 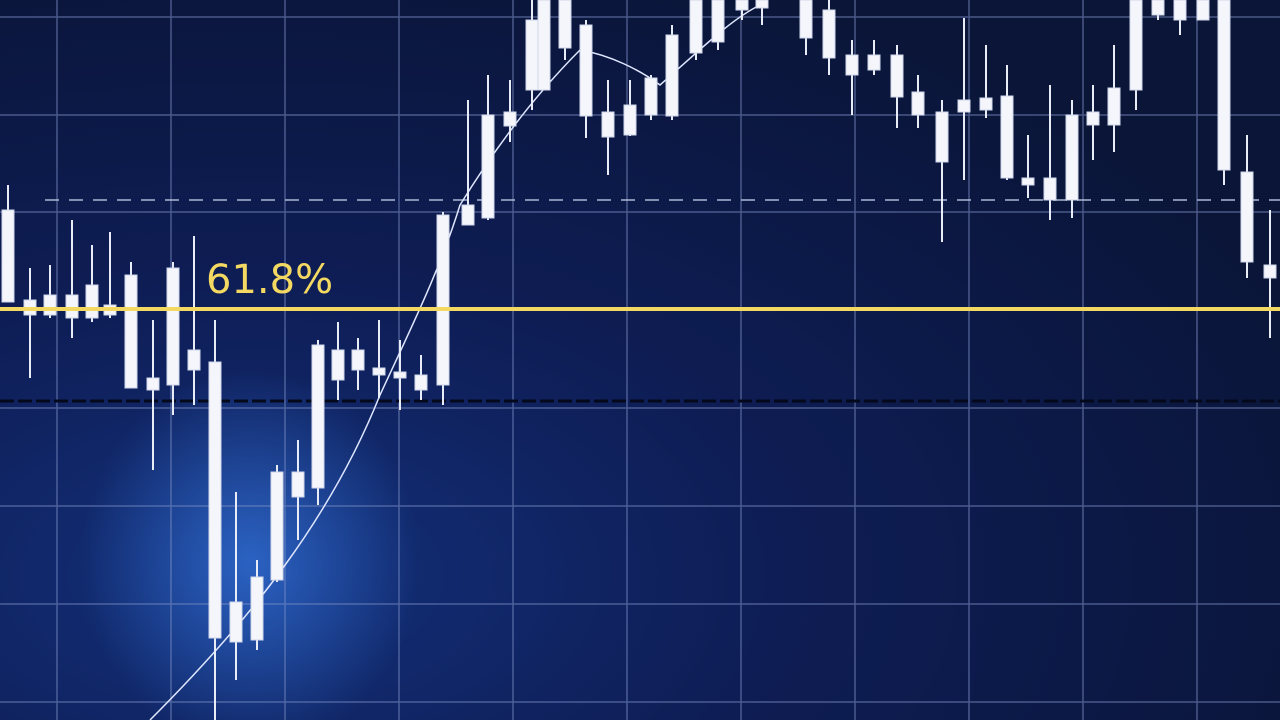 What do you see at coordinates (269, 280) in the screenshot?
I see `fibonacci-label: 61.8%` at bounding box center [269, 280].